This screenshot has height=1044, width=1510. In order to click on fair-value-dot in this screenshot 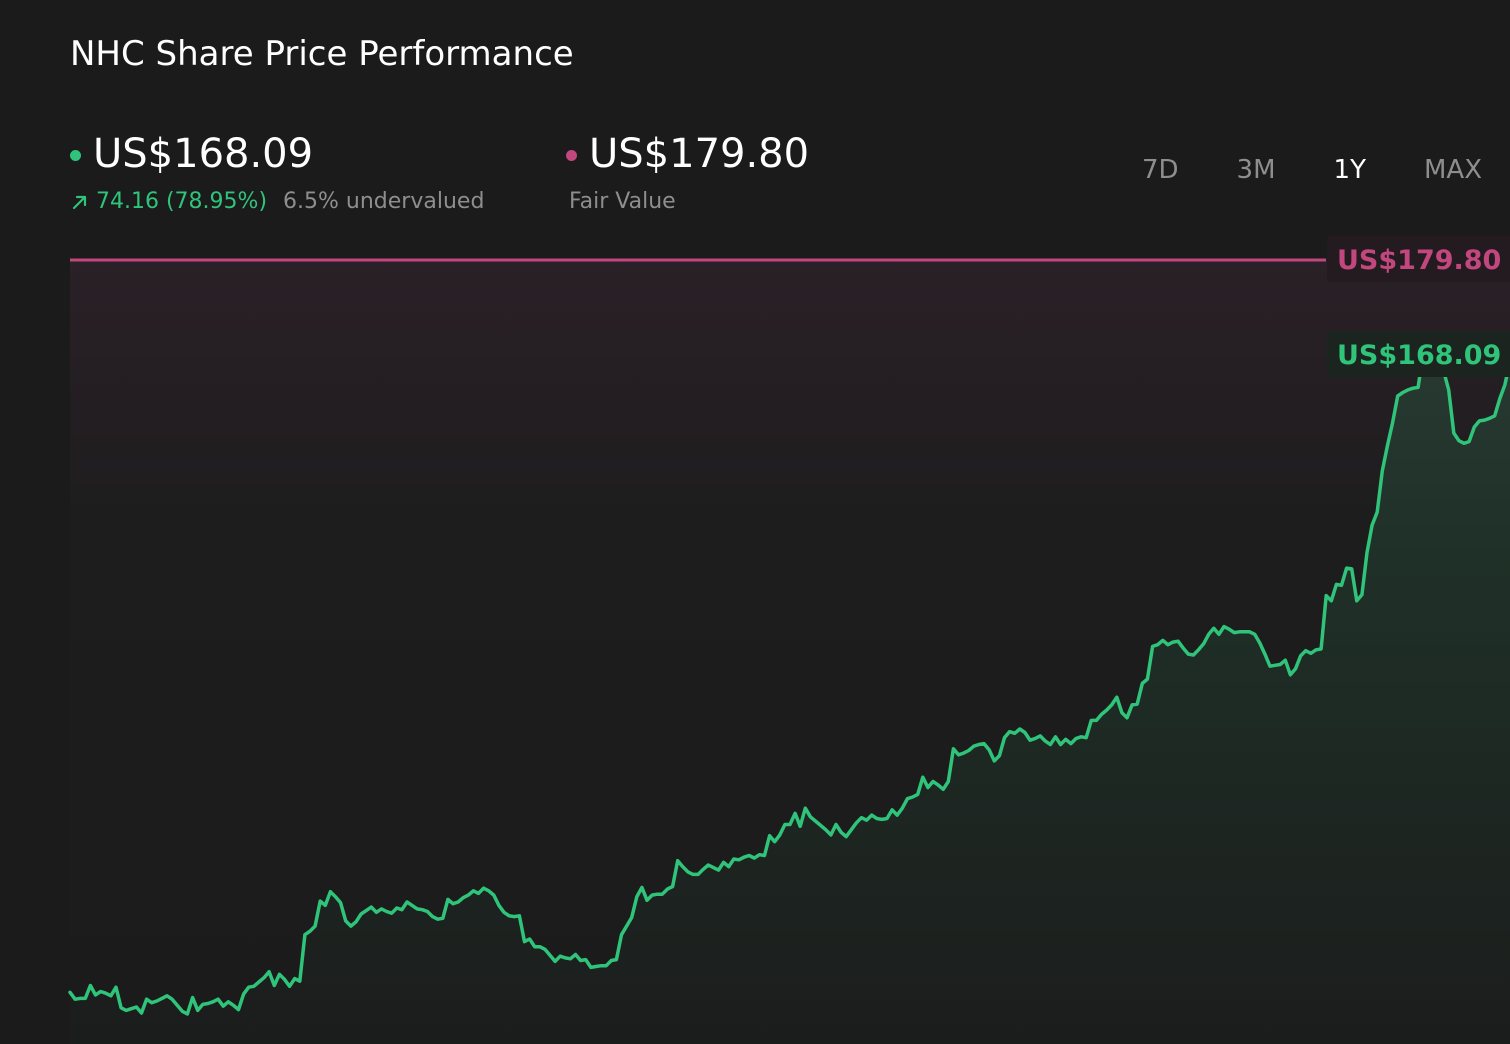, I will do `click(571, 155)`.